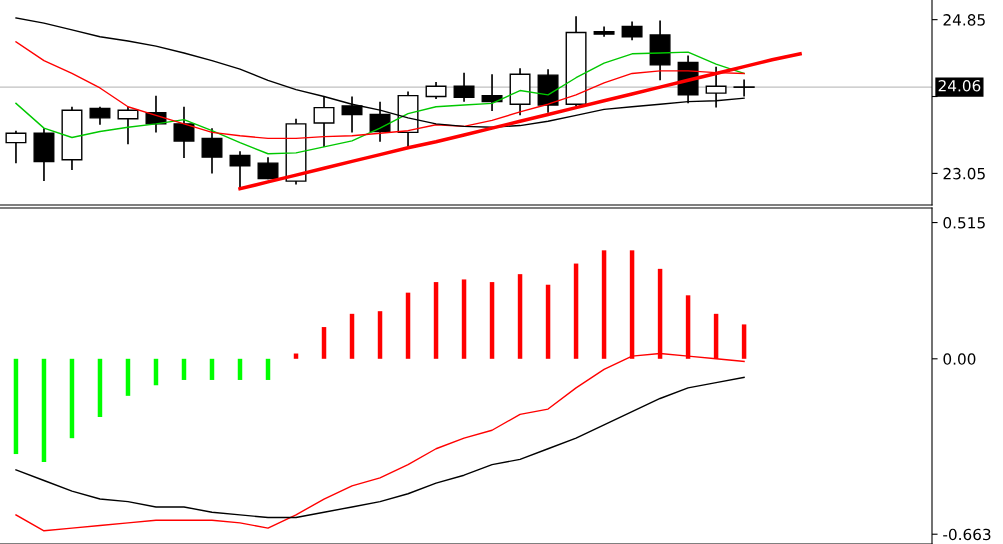  Describe the element at coordinates (380, 103) in the screenshot. I see `line-series` at that location.